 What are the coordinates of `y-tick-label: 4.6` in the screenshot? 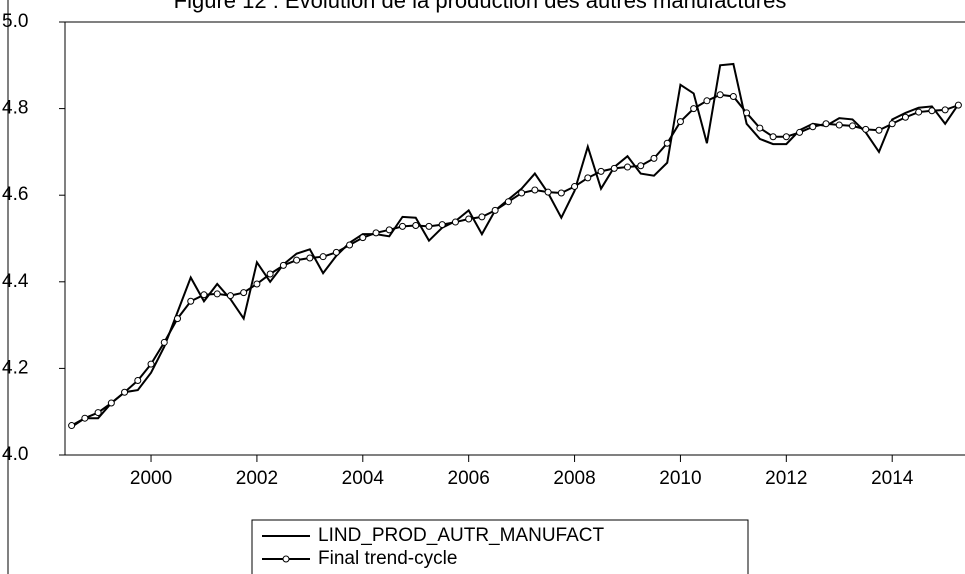 It's located at (15, 194).